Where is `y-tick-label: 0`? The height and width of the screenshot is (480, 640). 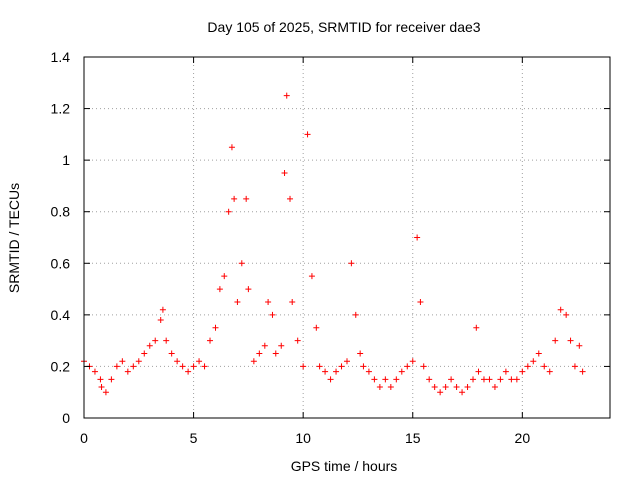
y-tick-label: 0 is located at coordinates (66, 418).